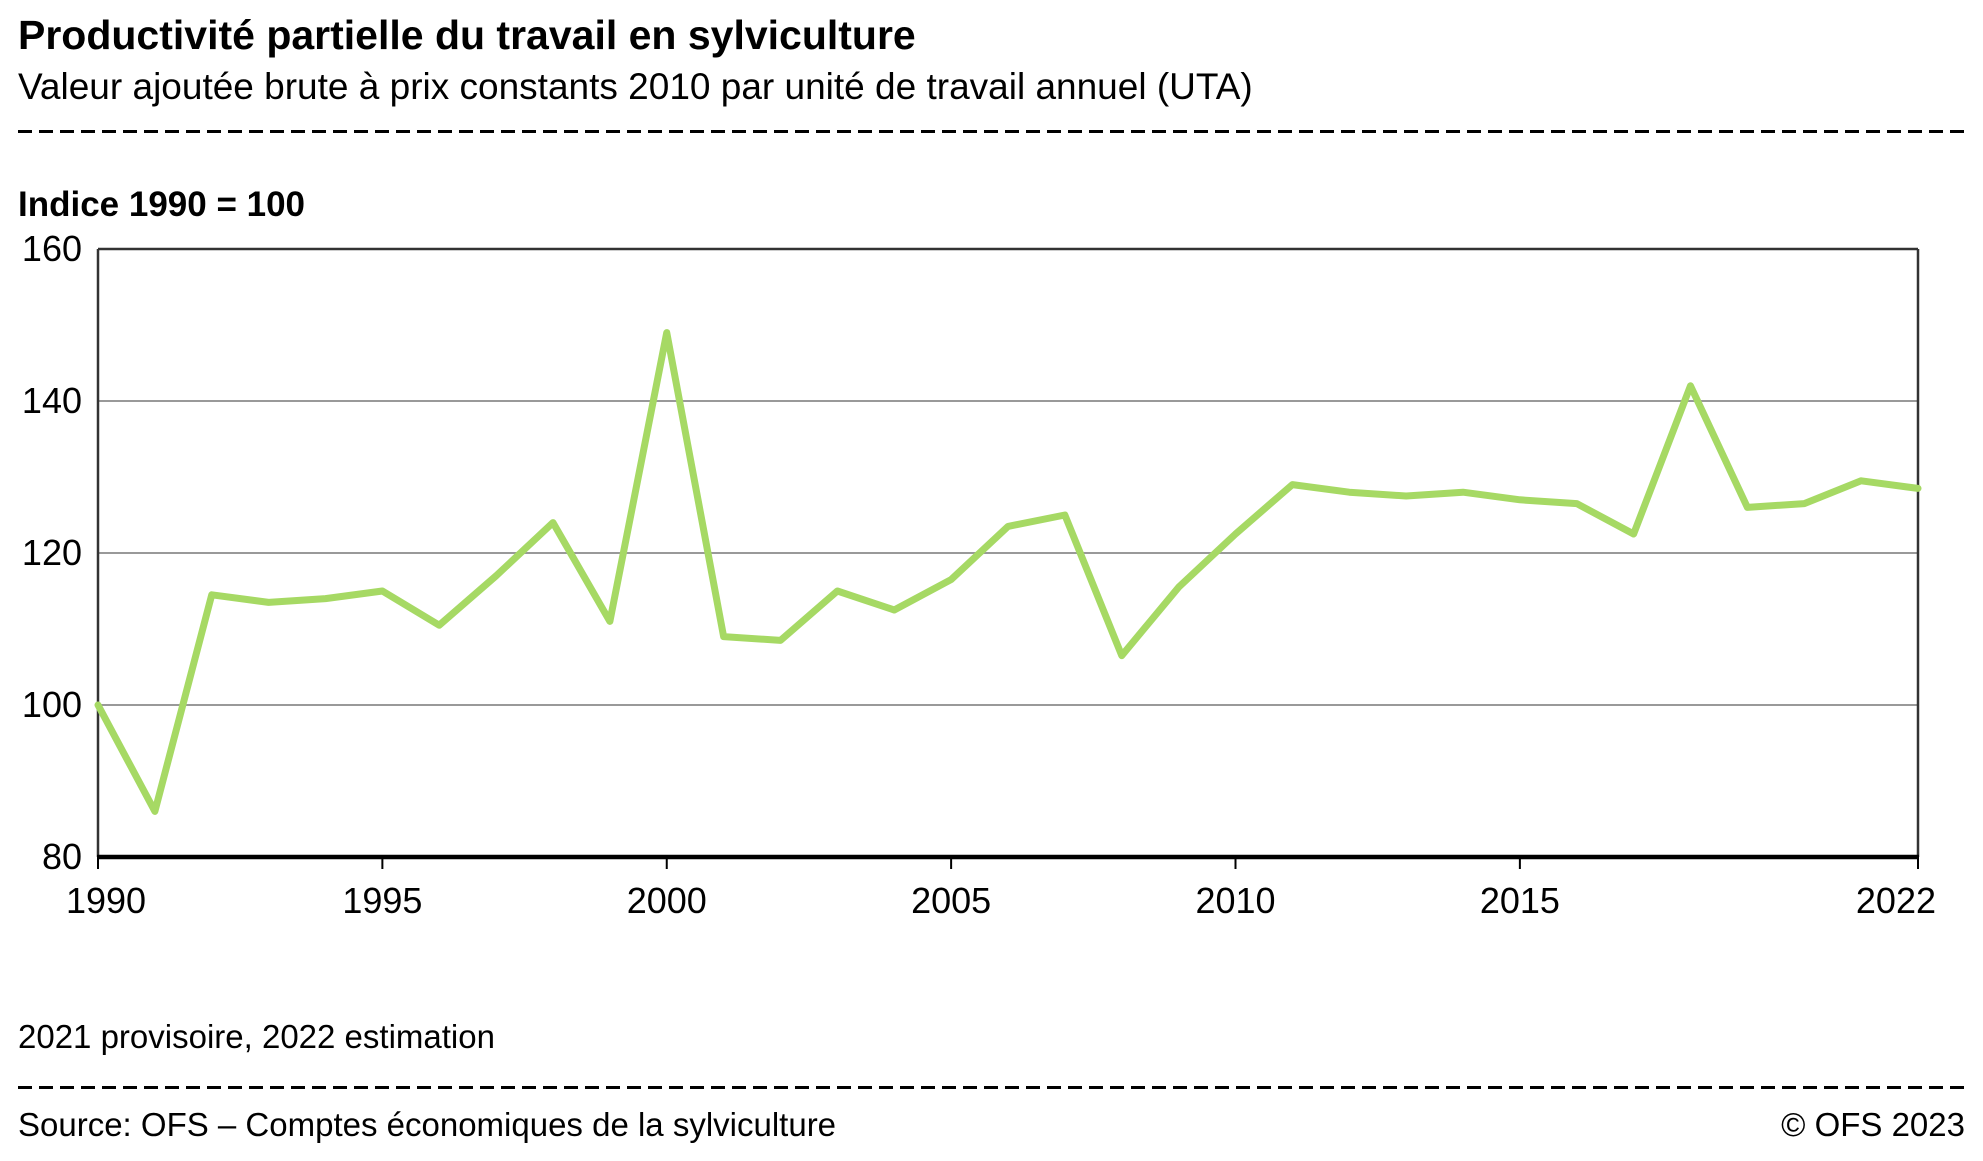 Image resolution: width=1983 pixels, height=1161 pixels. Describe the element at coordinates (1896, 900) in the screenshot. I see `x-tick-label: 2022` at that location.